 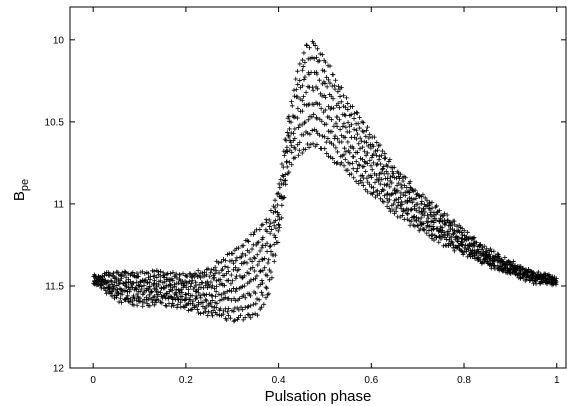 I want to click on y-tick-label: 12, so click(x=59, y=369).